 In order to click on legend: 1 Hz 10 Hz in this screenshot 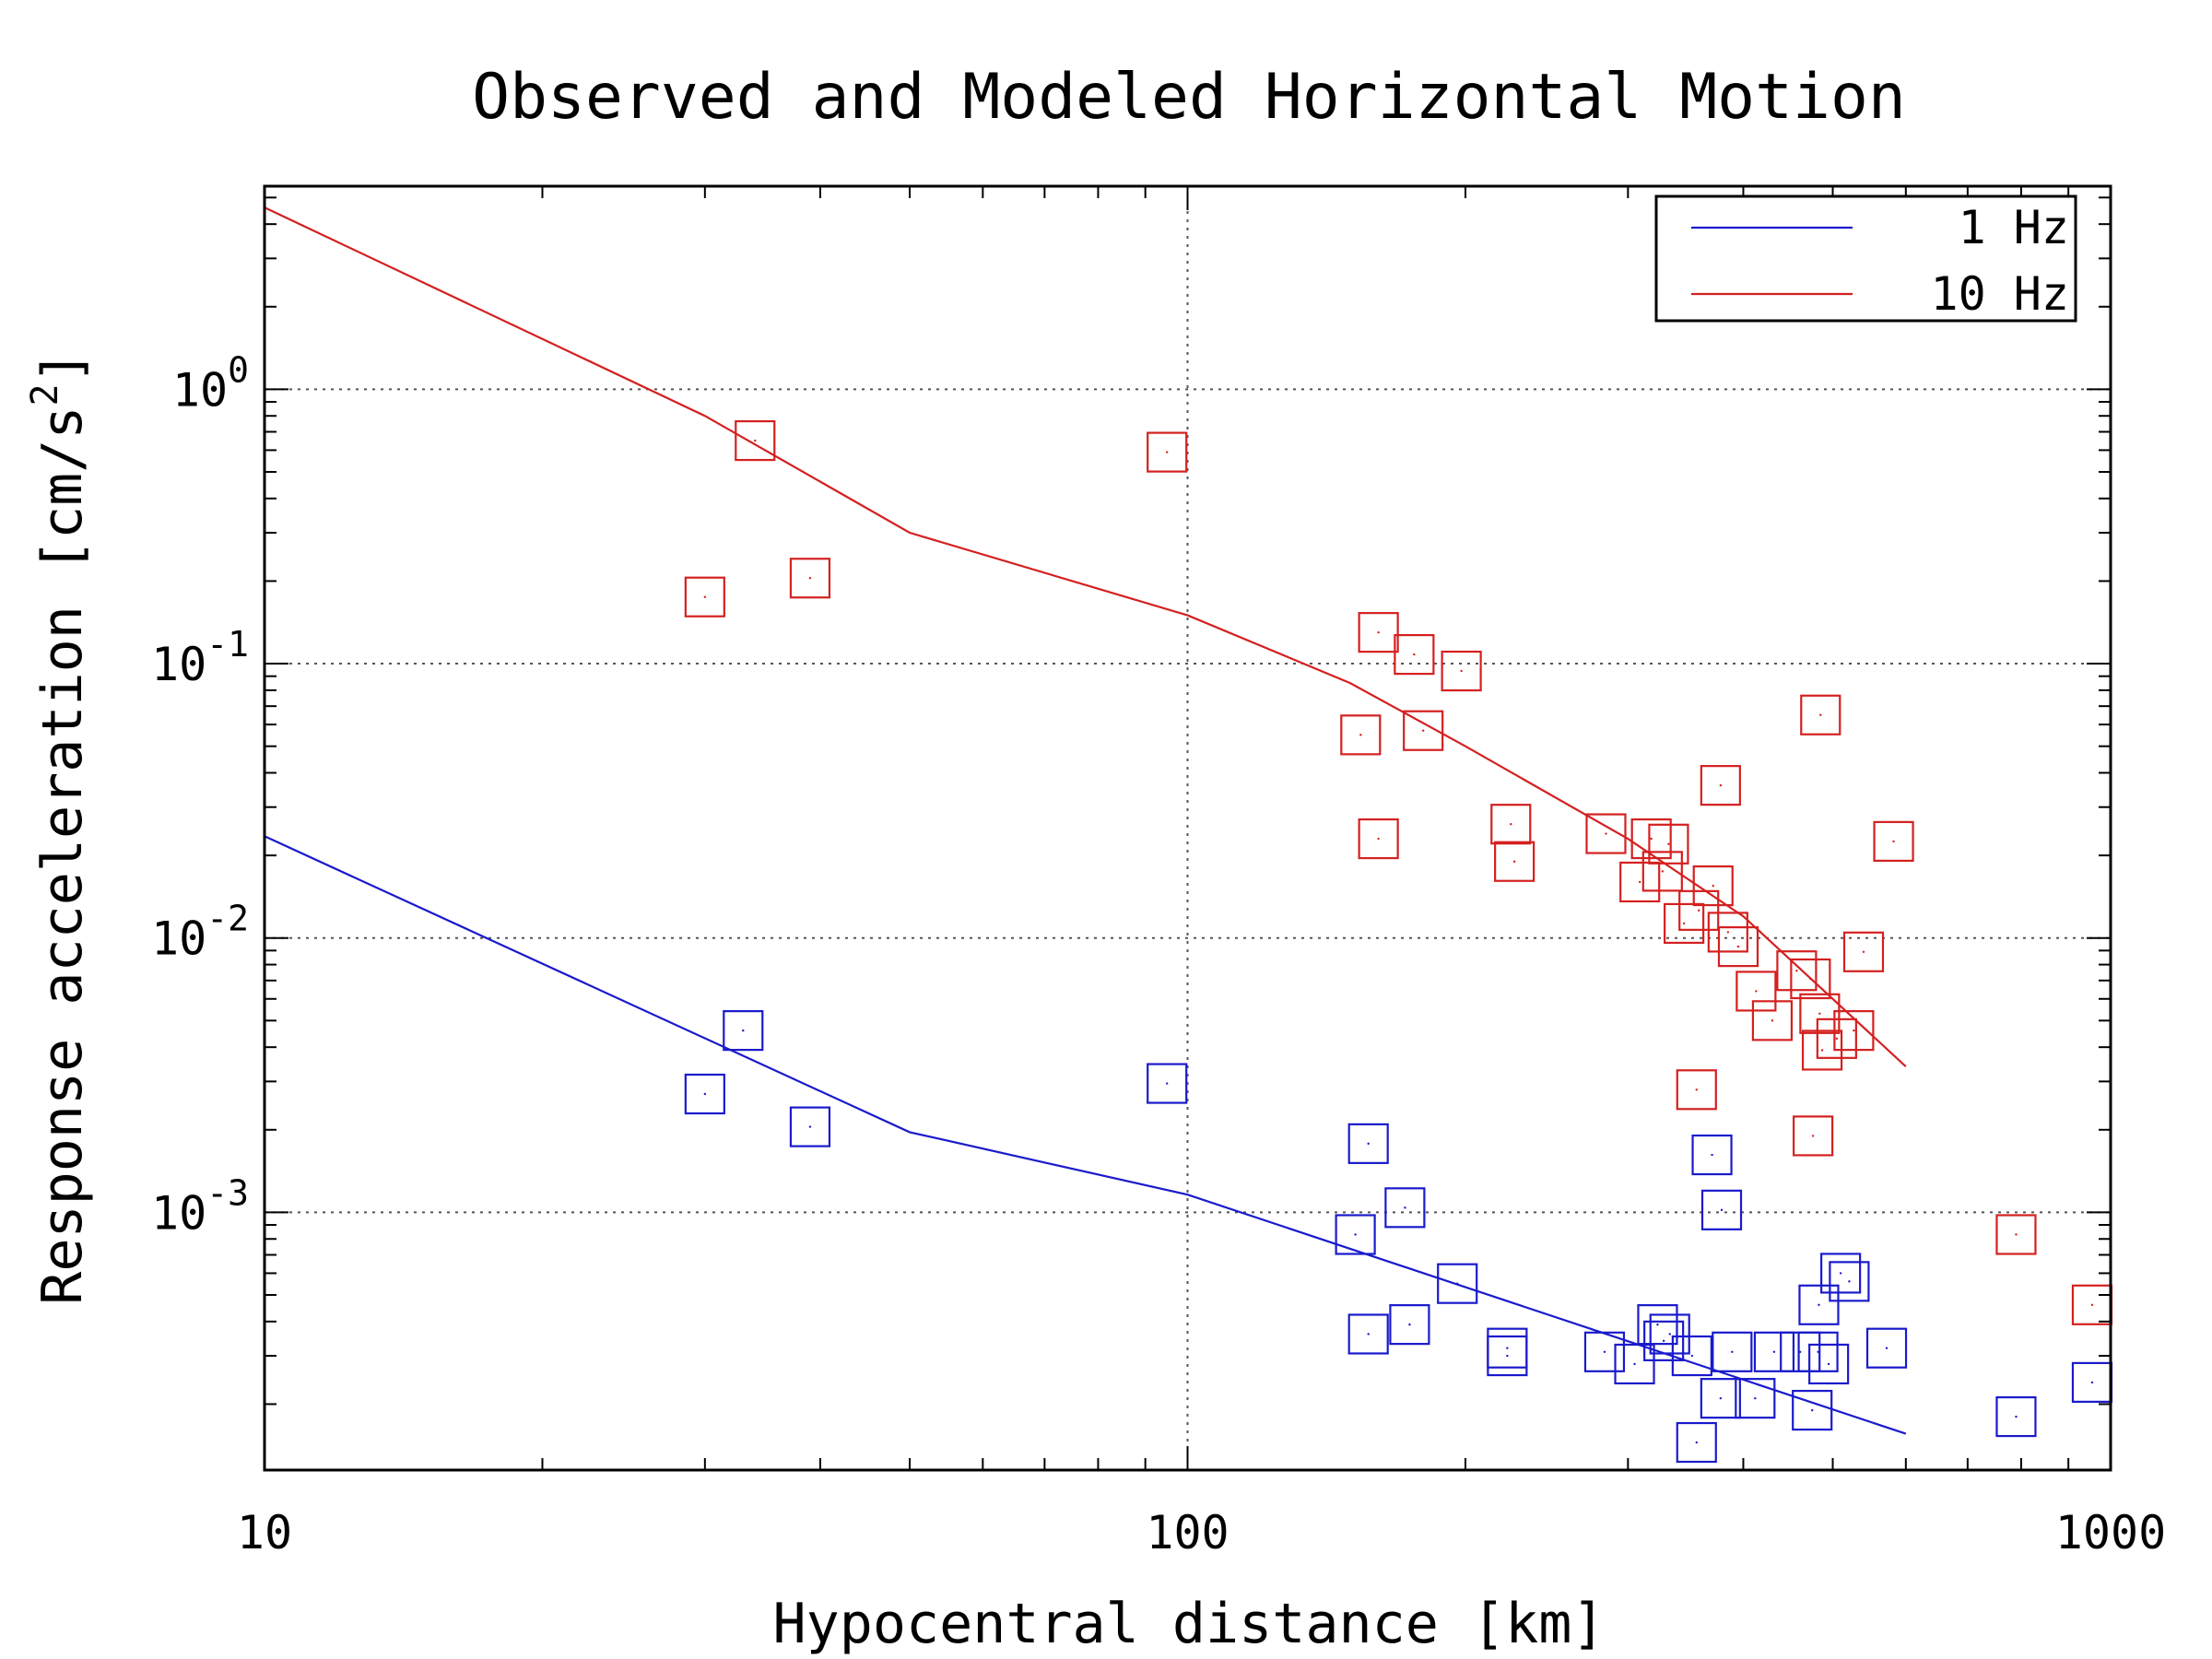, I will do `click(1865, 258)`.